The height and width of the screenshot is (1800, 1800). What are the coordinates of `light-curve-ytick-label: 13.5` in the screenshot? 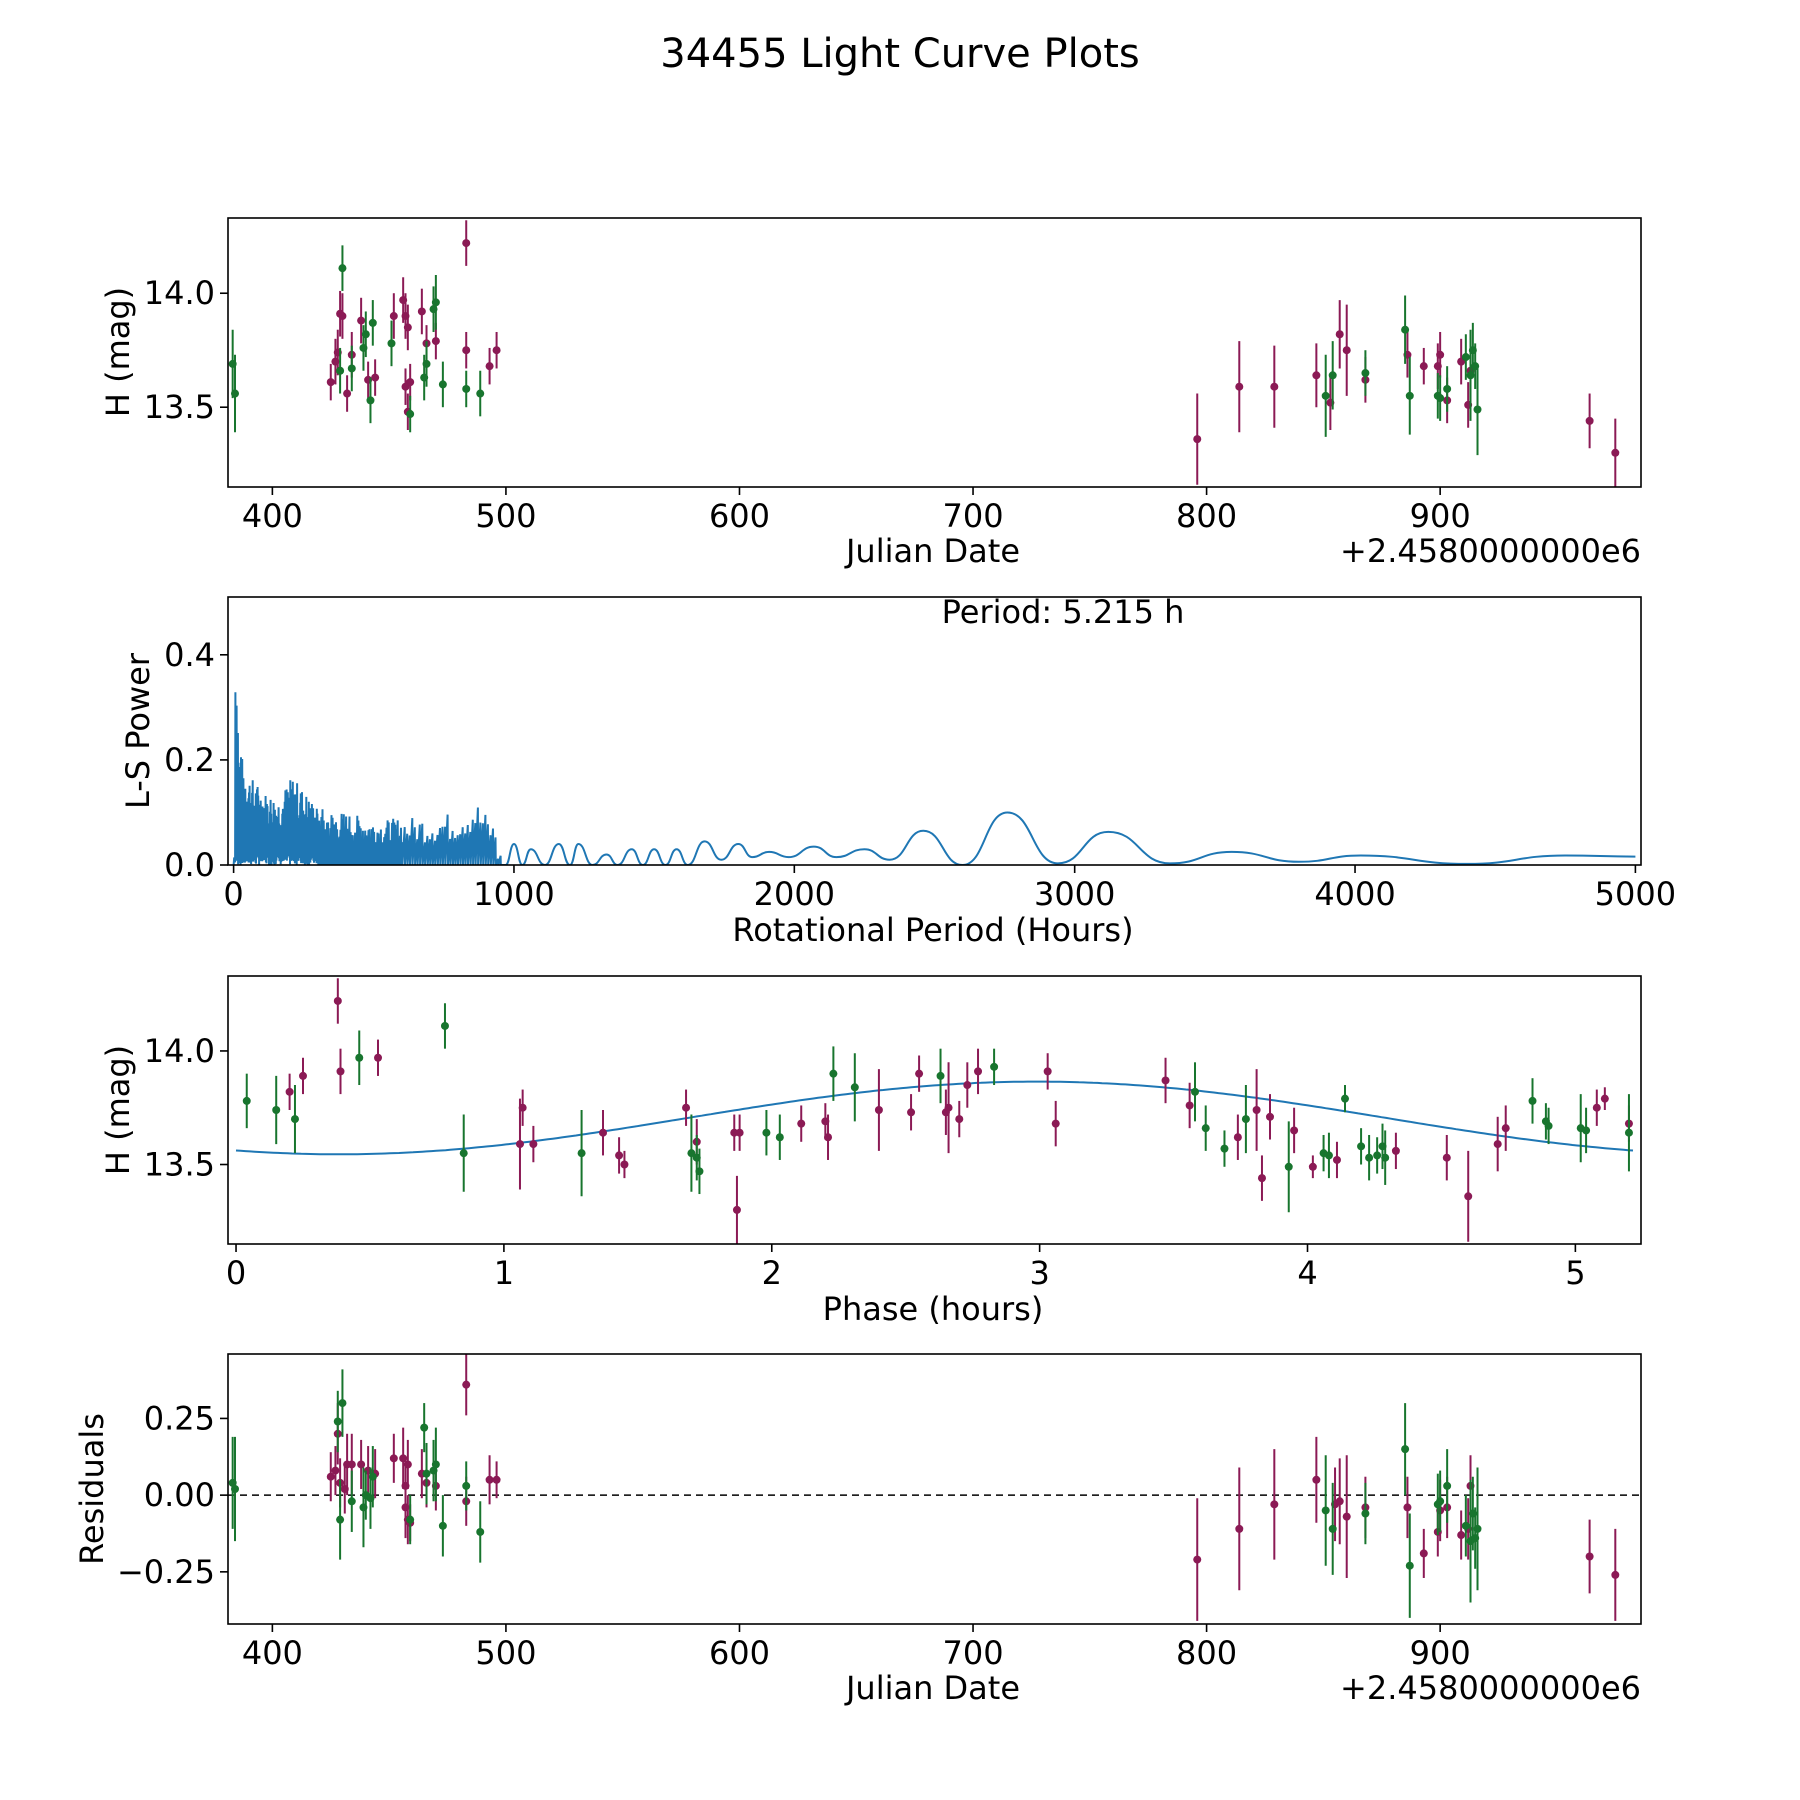 It's located at (179, 407).